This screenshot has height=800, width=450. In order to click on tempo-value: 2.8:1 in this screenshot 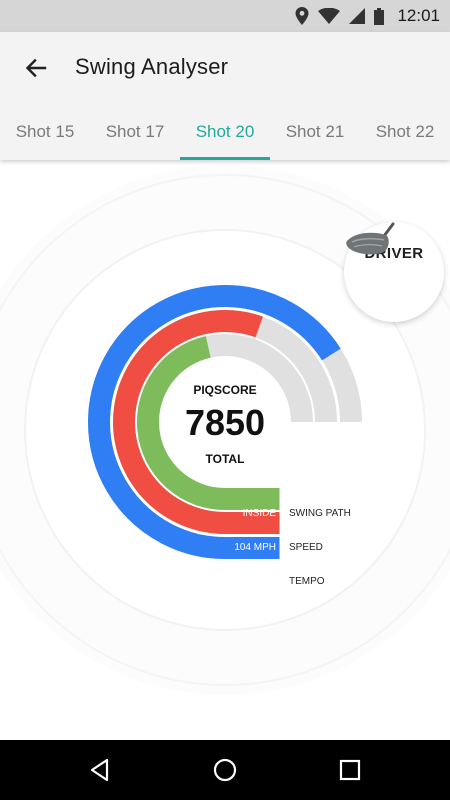, I will do `click(264, 581)`.